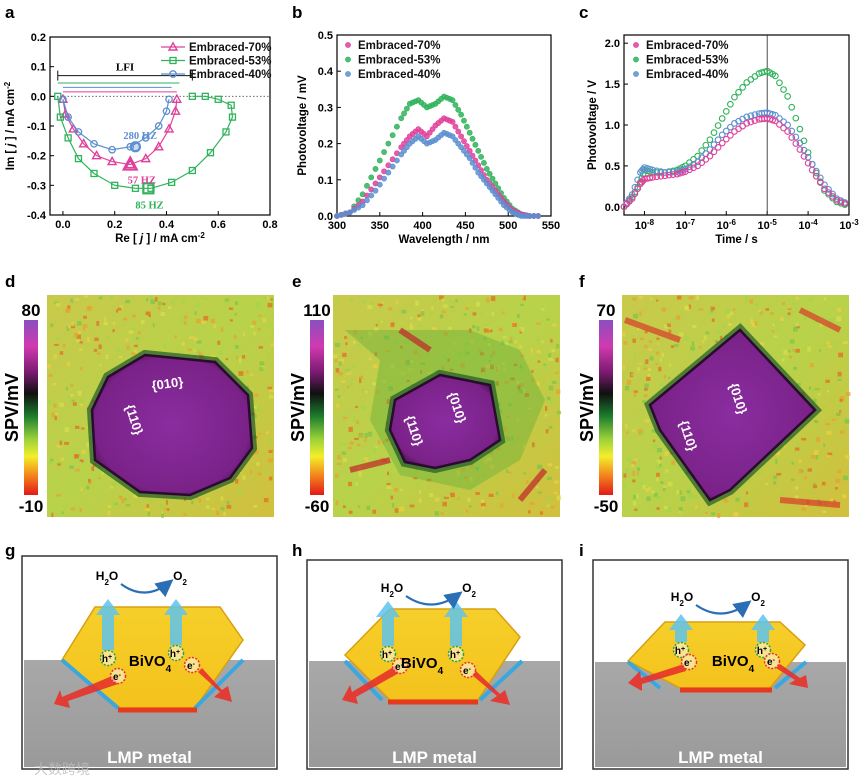  I want to click on panel-letter-b: b, so click(297, 12).